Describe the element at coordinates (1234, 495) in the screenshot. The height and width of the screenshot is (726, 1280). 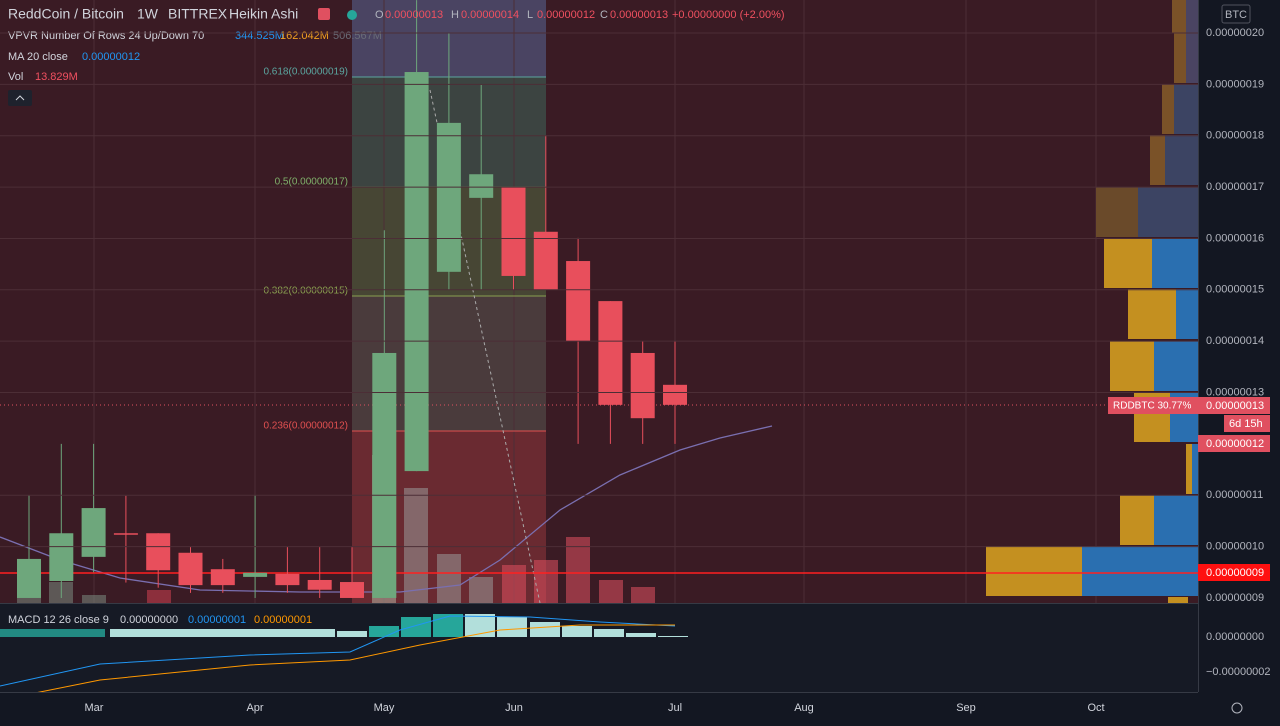
I see `price-label: 0.00000011` at that location.